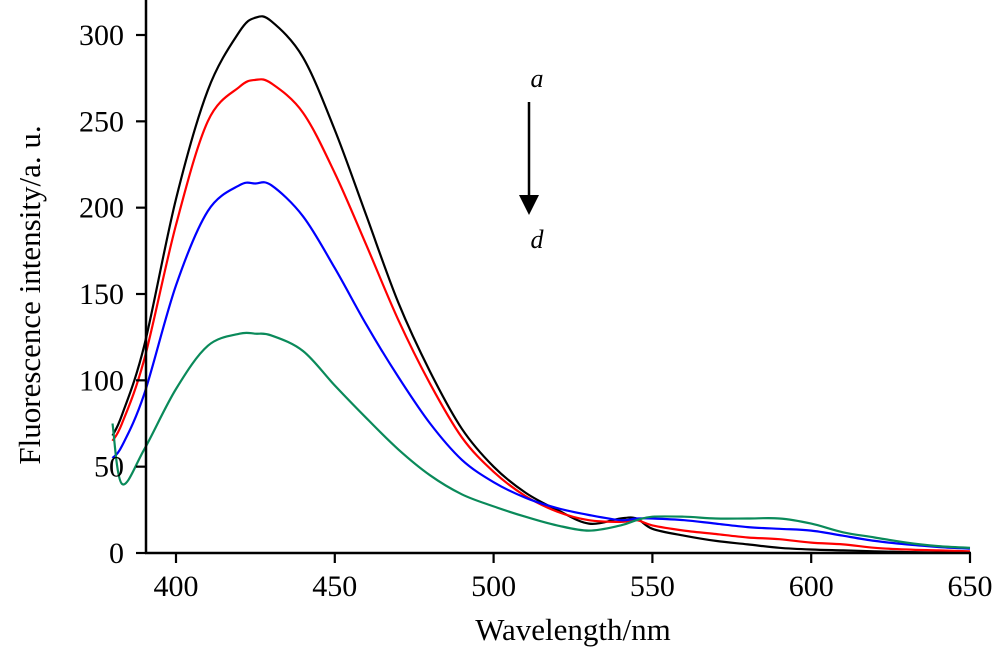  Describe the element at coordinates (811, 586) in the screenshot. I see `x-tick-label: 600` at that location.